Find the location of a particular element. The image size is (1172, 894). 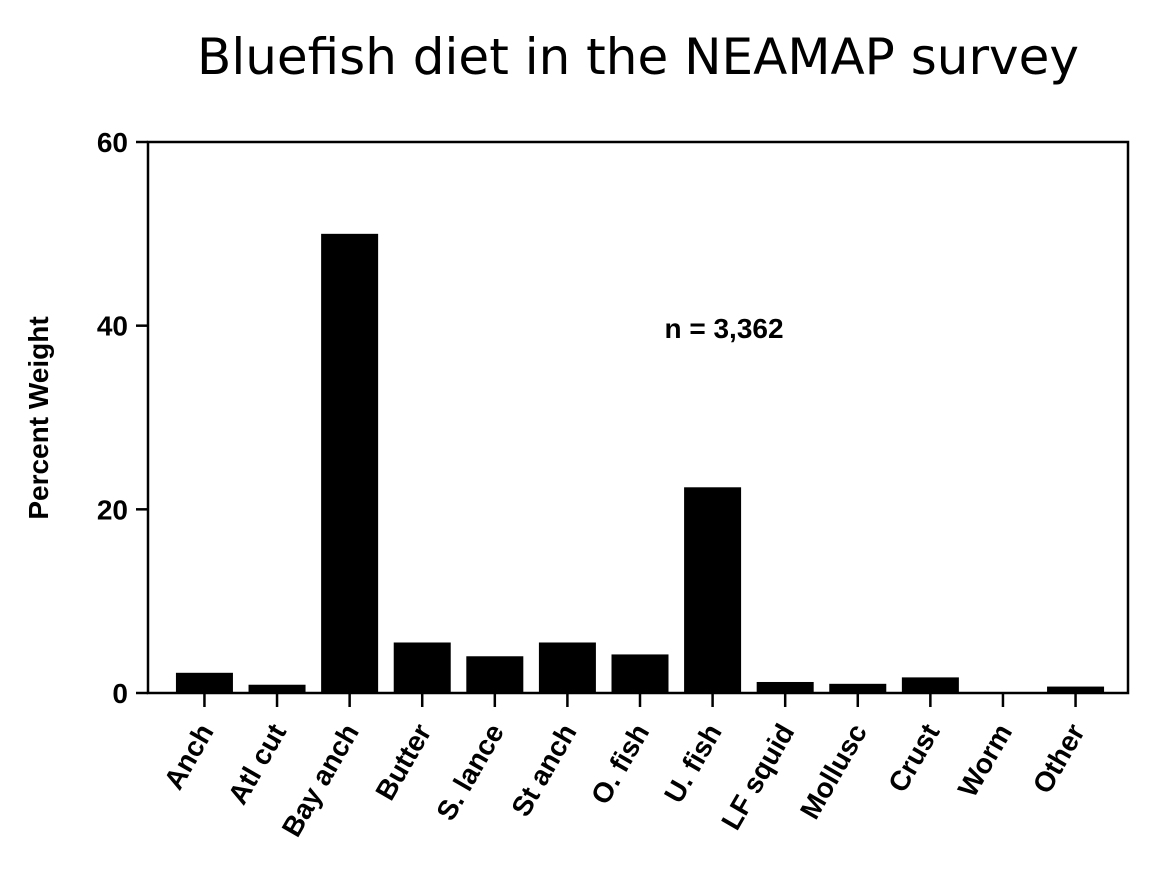

bar-butter is located at coordinates (422, 667).